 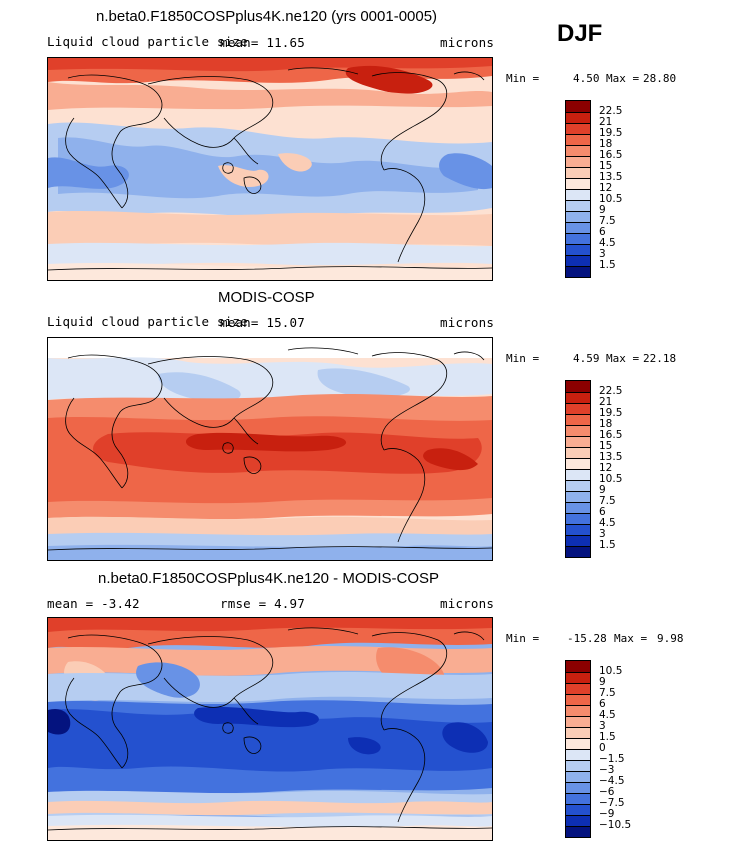 What do you see at coordinates (147, 41) in the screenshot?
I see `panel-1-variable-label: Liquid cloud particle size` at bounding box center [147, 41].